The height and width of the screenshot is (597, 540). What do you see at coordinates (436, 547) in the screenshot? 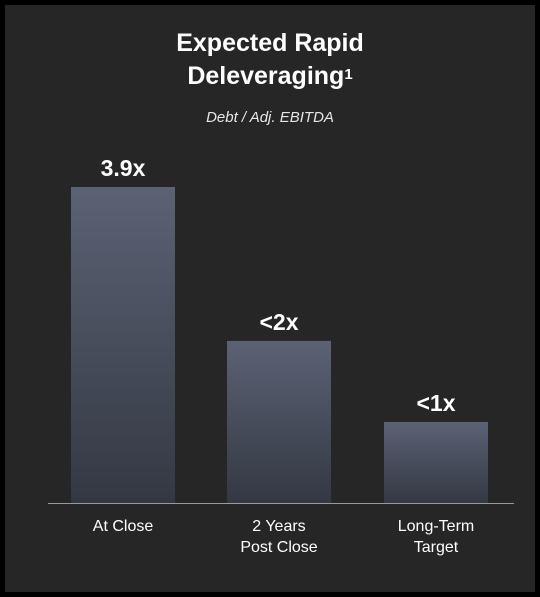
I see `category-label-line: Target` at bounding box center [436, 547].